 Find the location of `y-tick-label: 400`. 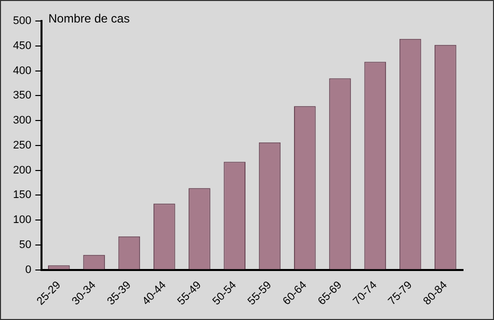

y-tick-label: 400 is located at coordinates (22, 70).